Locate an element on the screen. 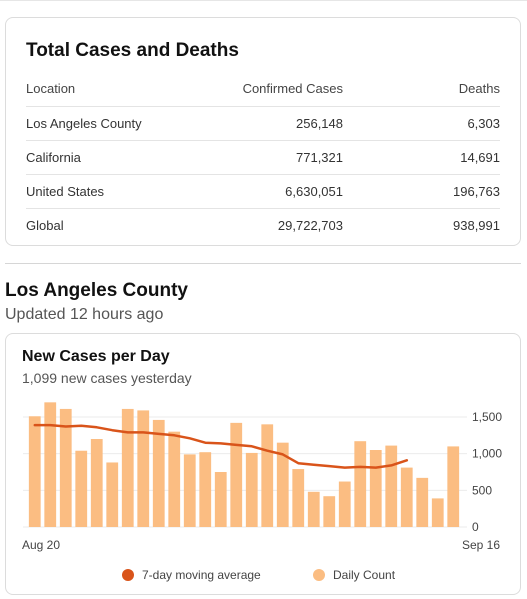 Image resolution: width=527 pixels, height=599 pixels. row-confirmed: 256,148 is located at coordinates (284, 122).